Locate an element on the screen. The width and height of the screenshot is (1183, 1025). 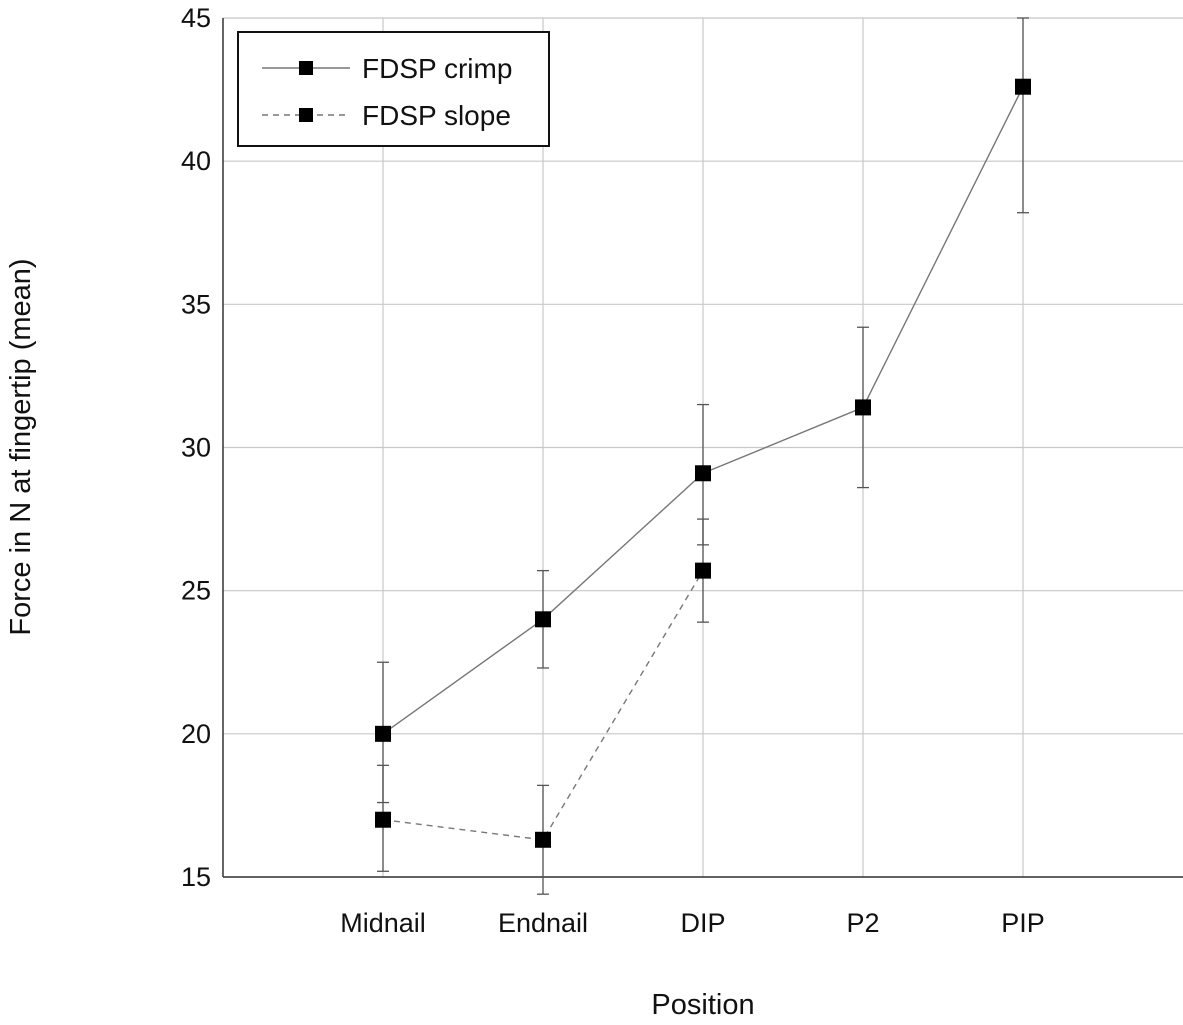
y-axis-title: Force in N at fingertip (mean) is located at coordinates (21, 446).